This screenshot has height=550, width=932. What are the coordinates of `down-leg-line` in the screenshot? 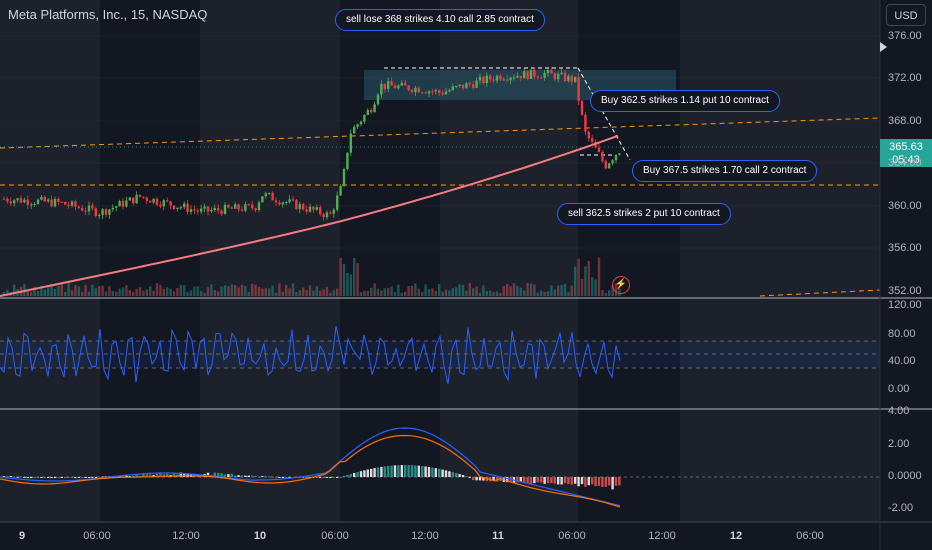 It's located at (604, 114).